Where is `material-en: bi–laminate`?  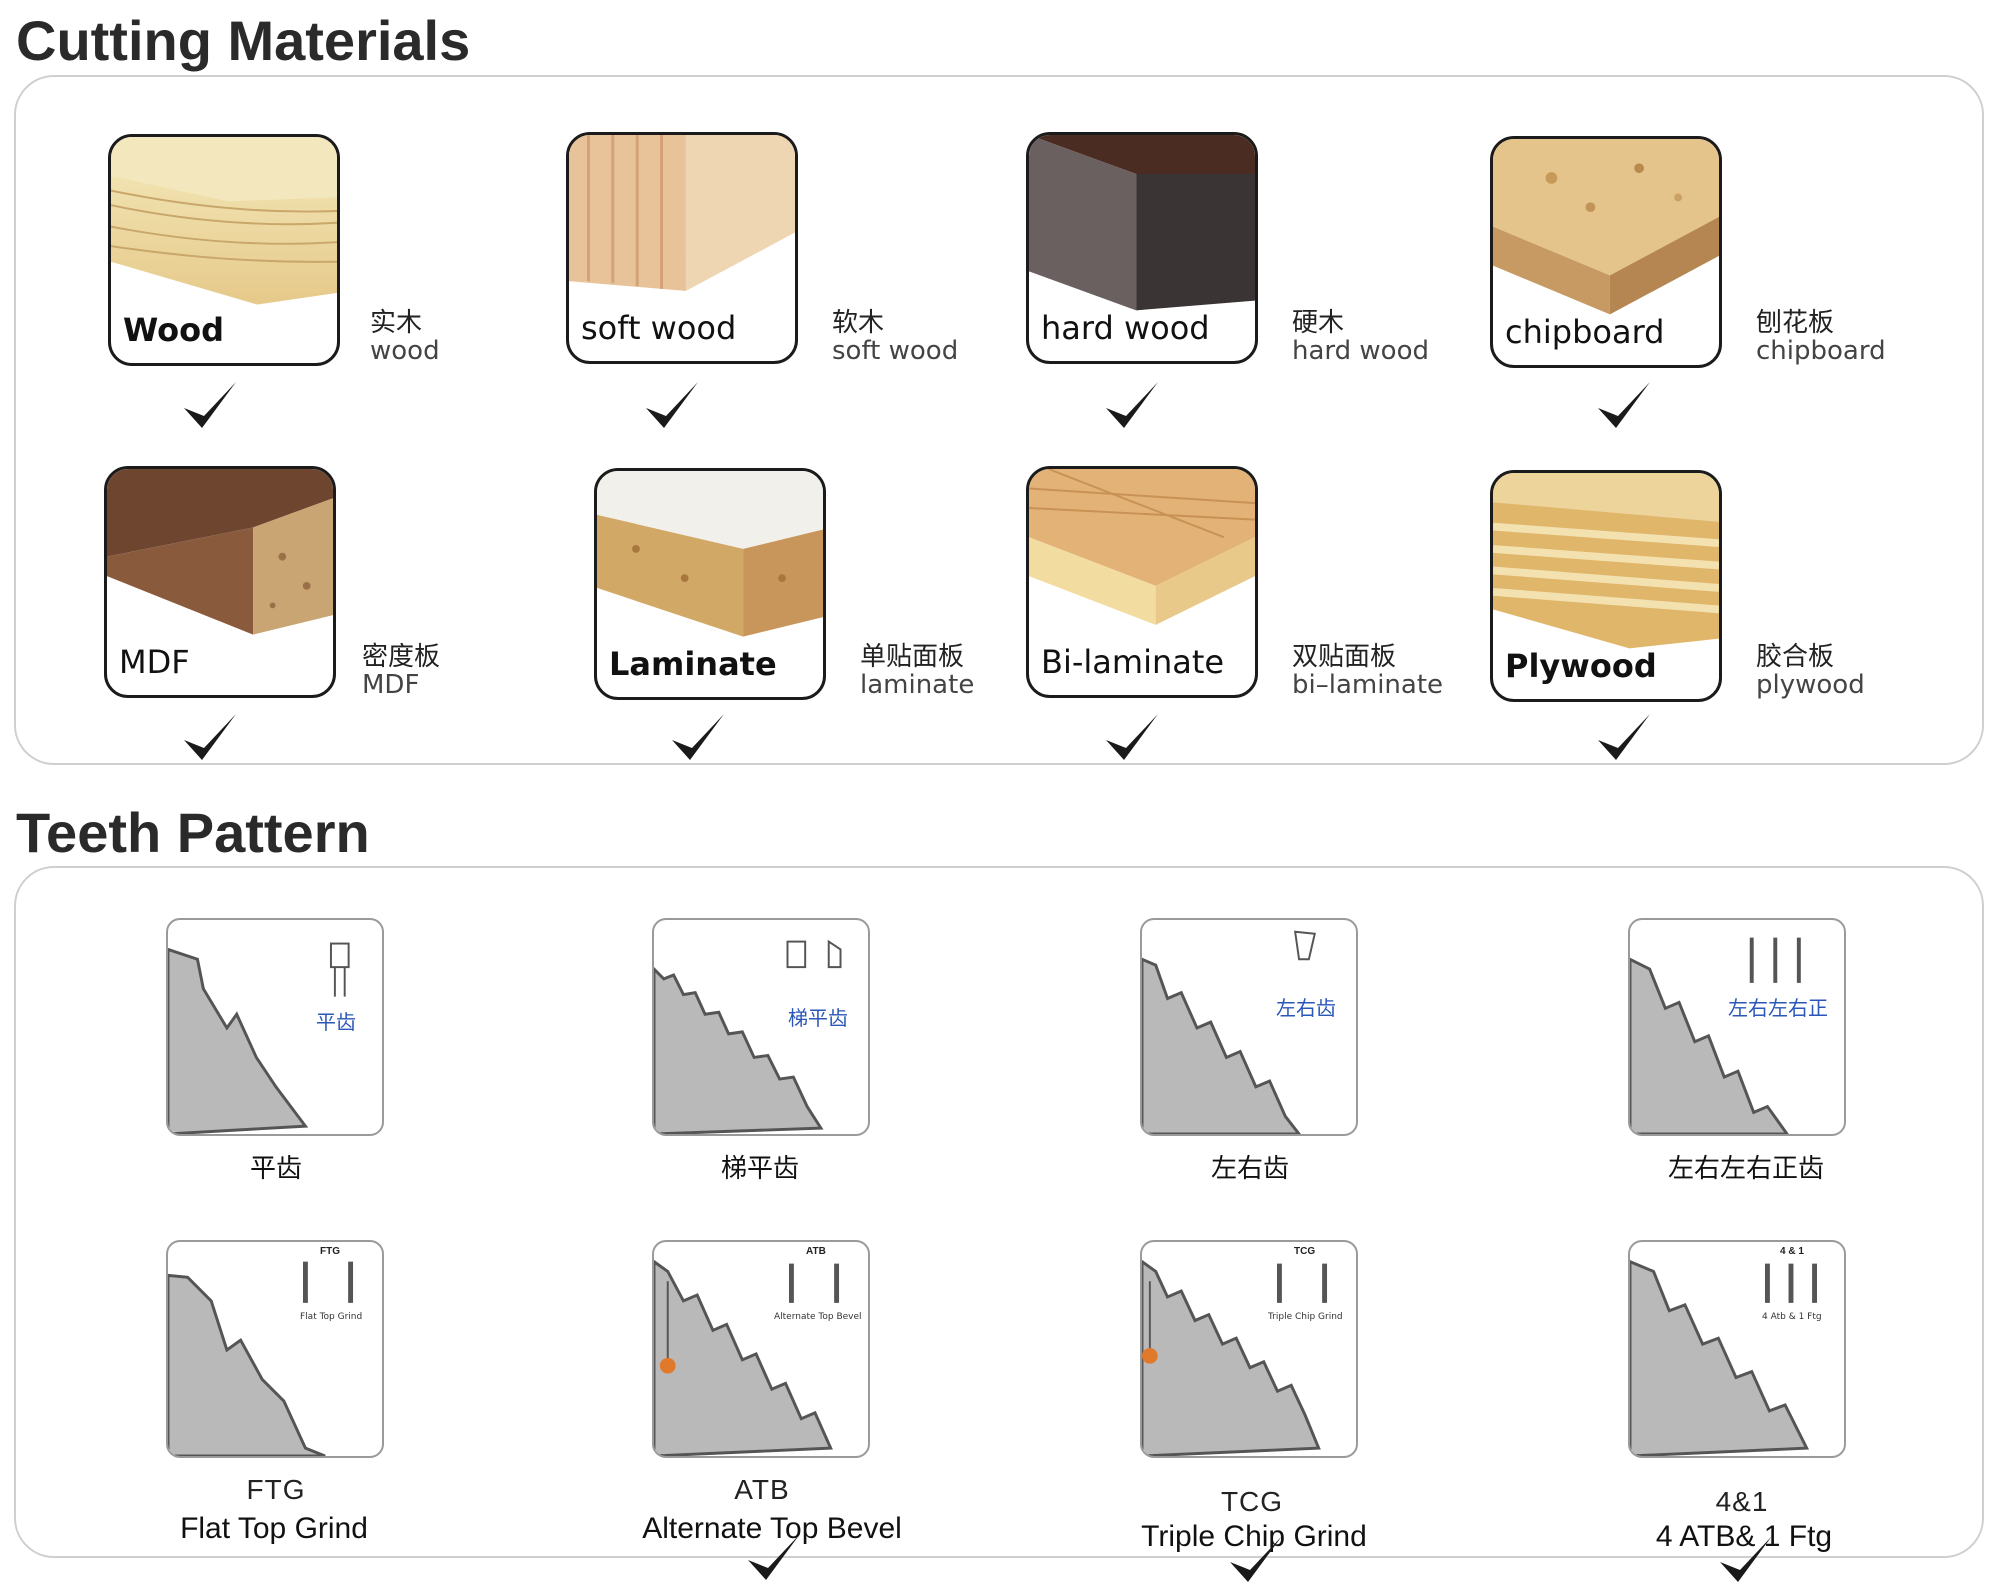
material-en: bi–laminate is located at coordinates (1368, 685).